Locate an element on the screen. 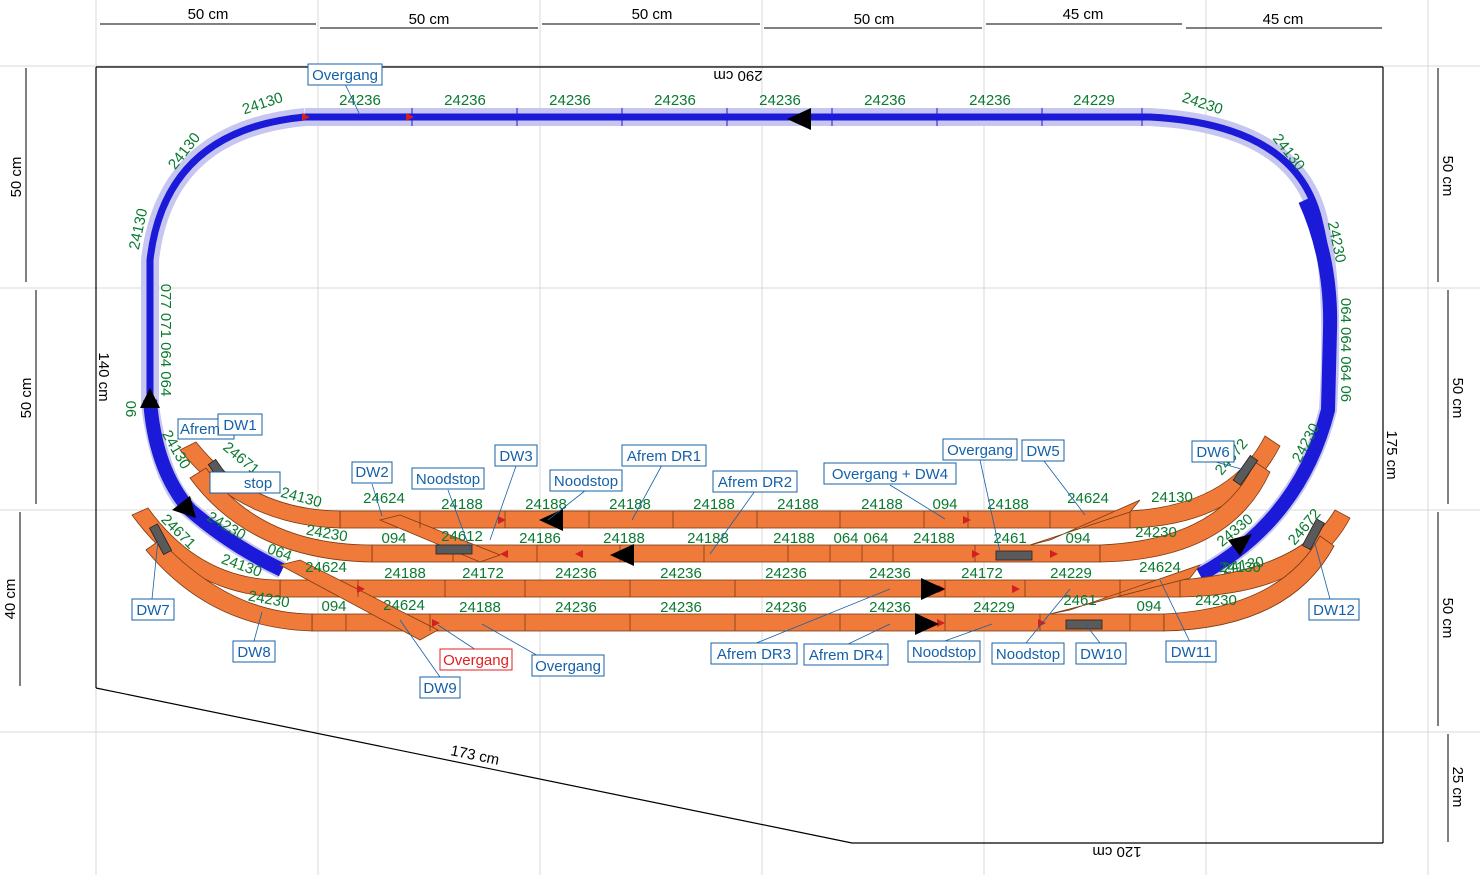 This screenshot has height=875, width=1480. dim-right-2: 50 cm is located at coordinates (1457, 398).